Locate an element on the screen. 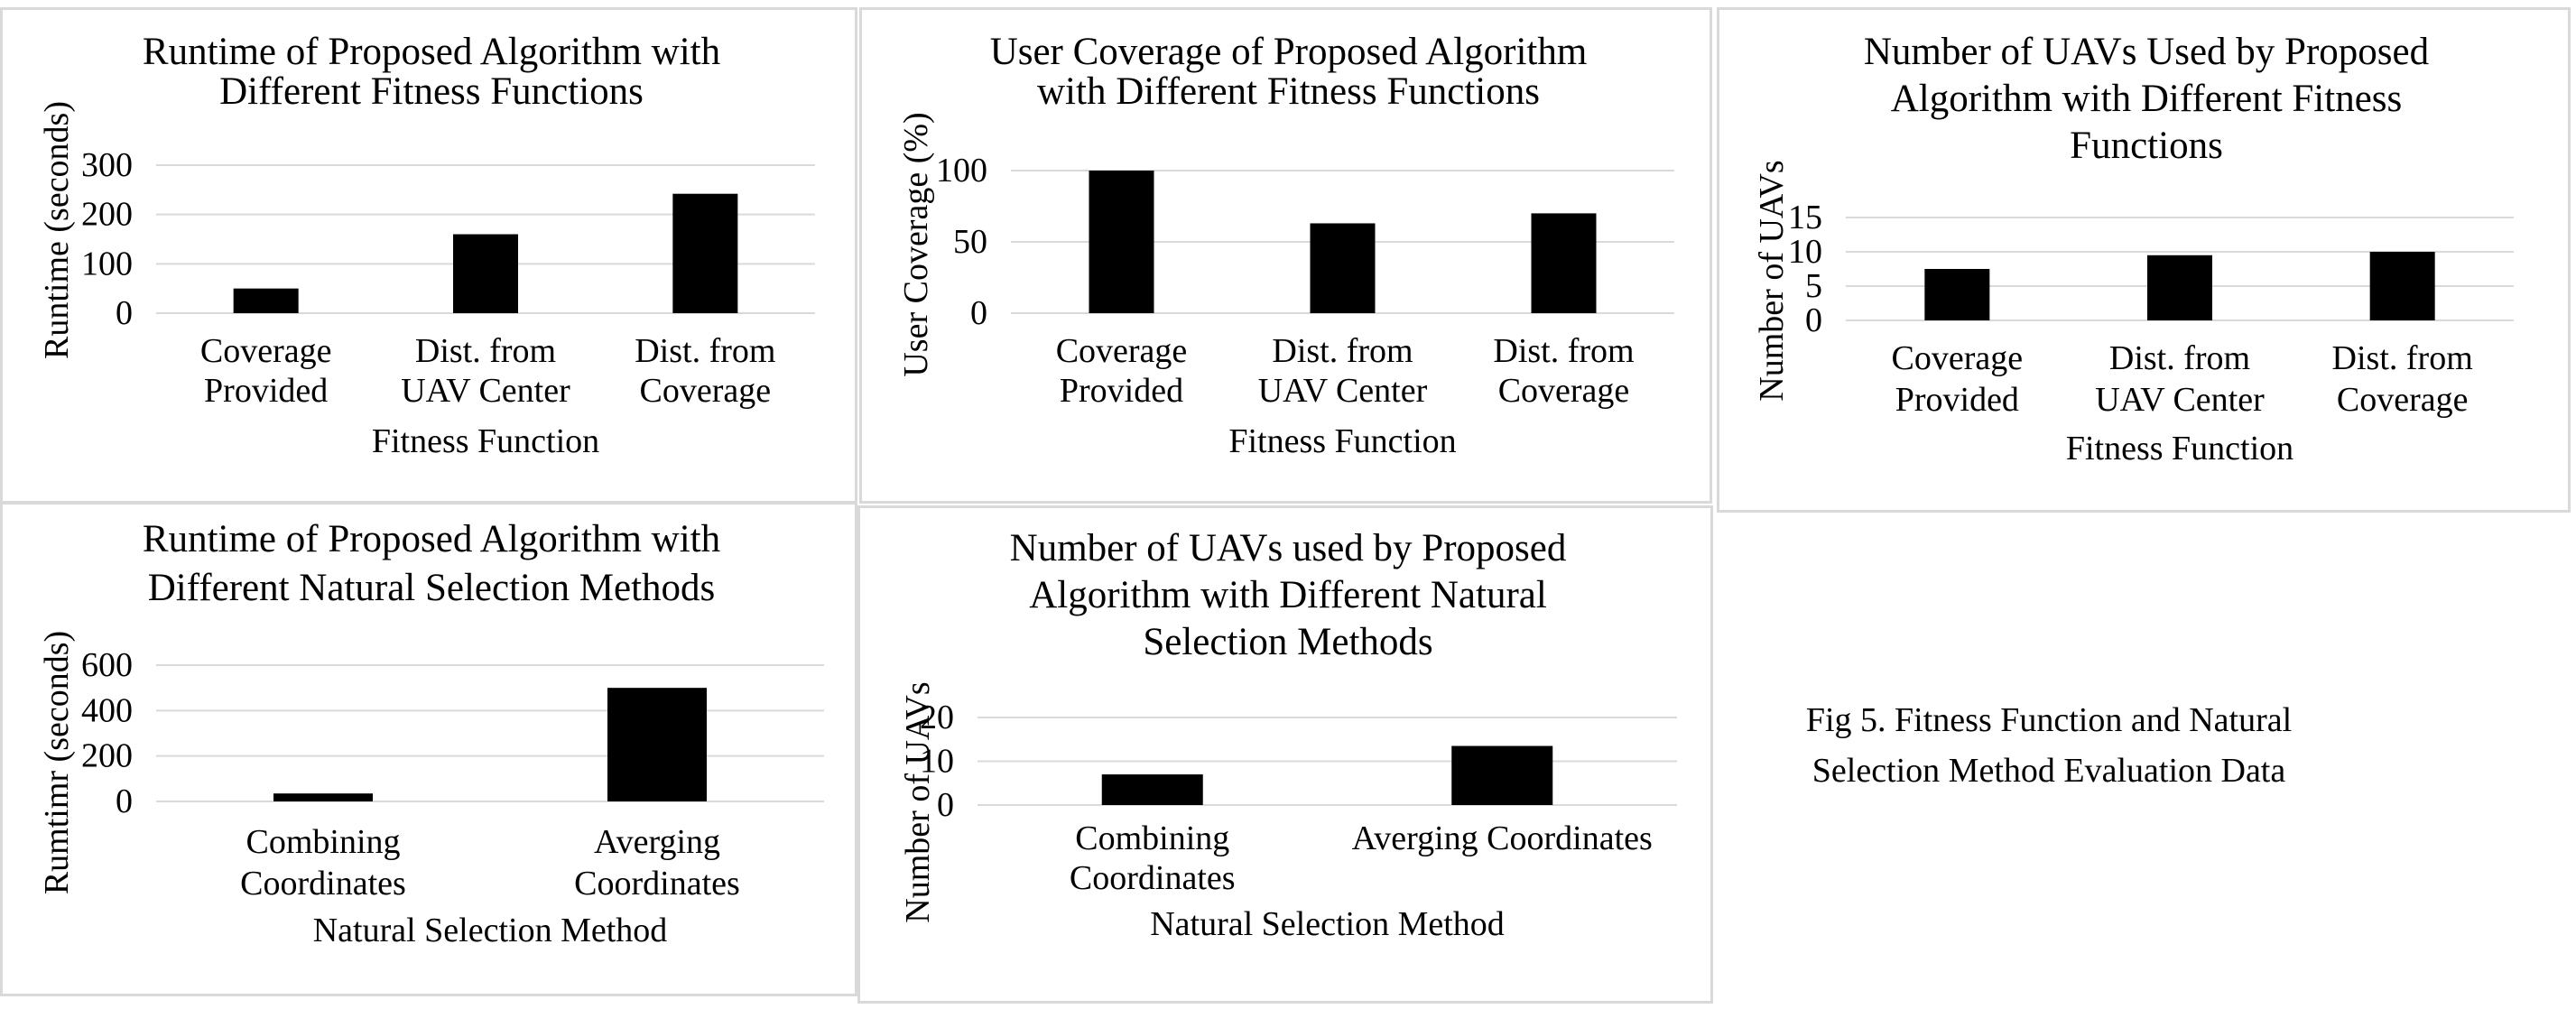  x-tick-label: Averging is located at coordinates (657, 842).